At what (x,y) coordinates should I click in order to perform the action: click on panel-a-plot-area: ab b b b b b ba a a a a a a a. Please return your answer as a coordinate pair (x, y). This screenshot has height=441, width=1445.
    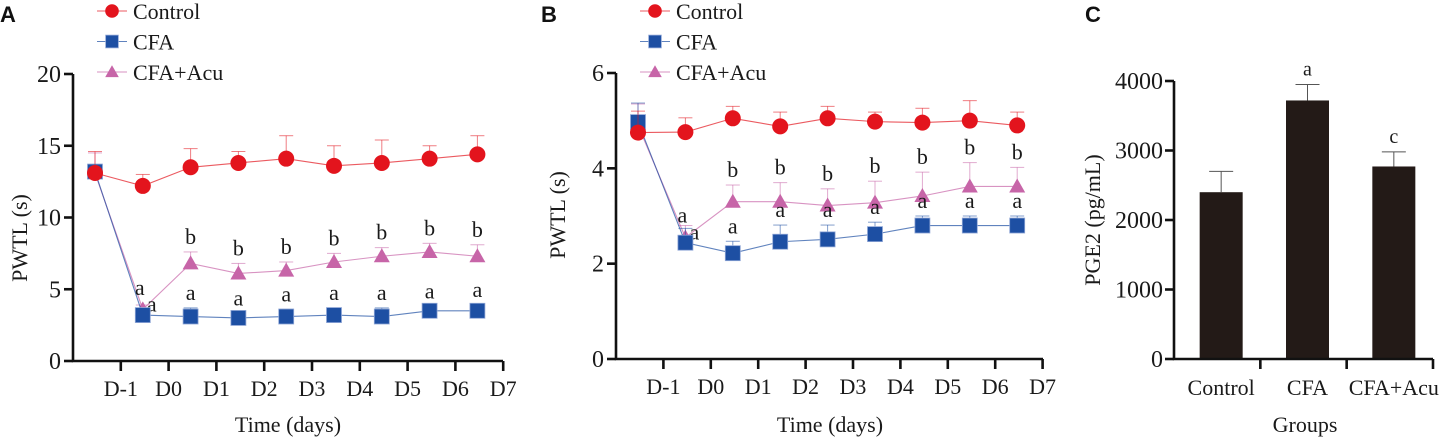
    Looking at the image, I should click on (286, 230).